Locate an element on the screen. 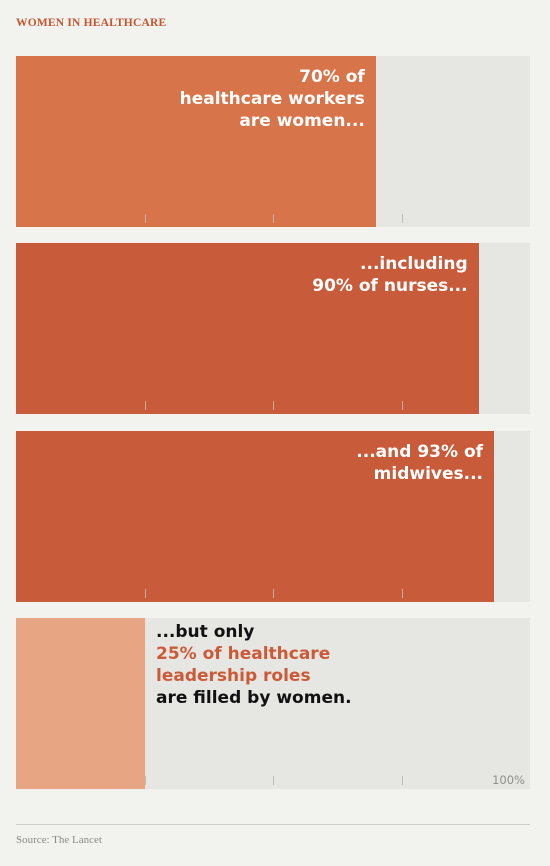 This screenshot has width=550, height=866. source-note: Source: The Lancet is located at coordinates (59, 840).